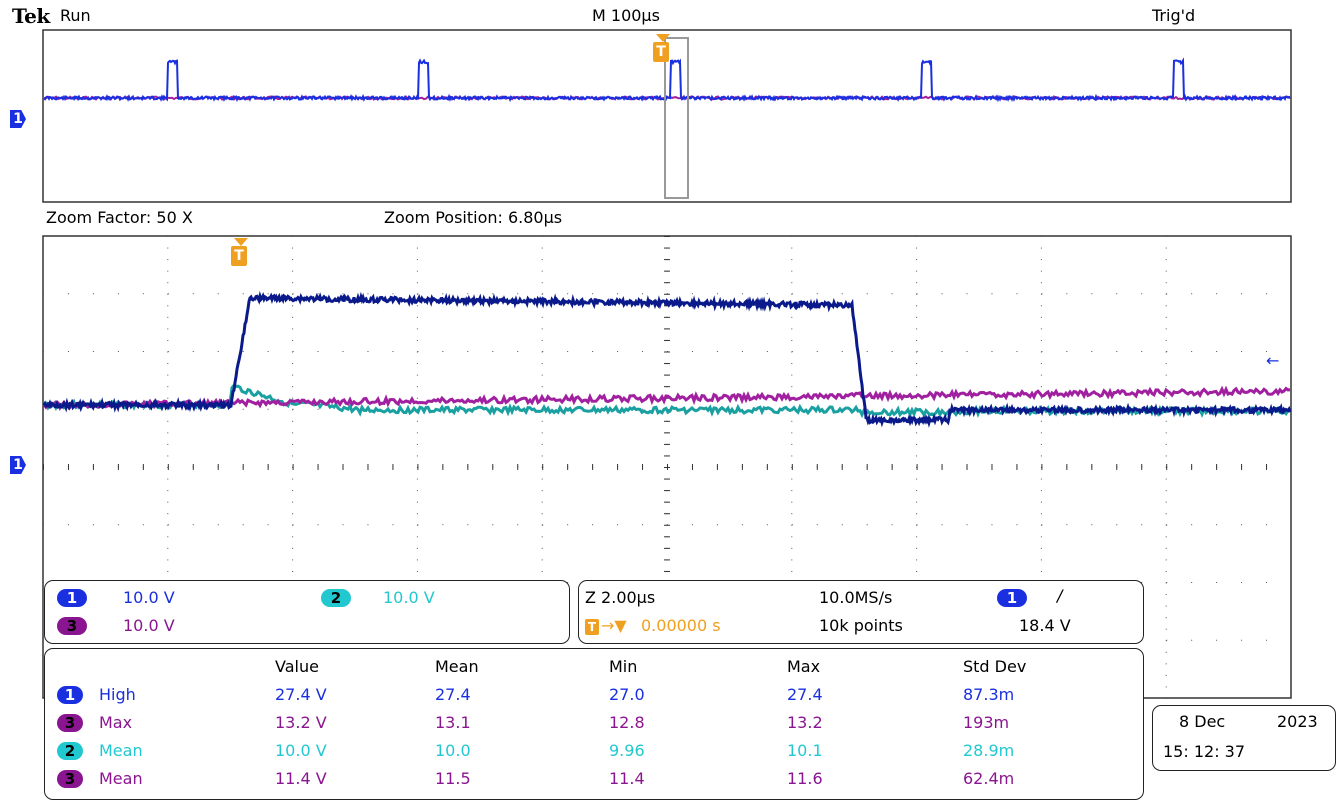 This screenshot has height=802, width=1340. I want to click on meas-value: 27.4 V, so click(301, 694).